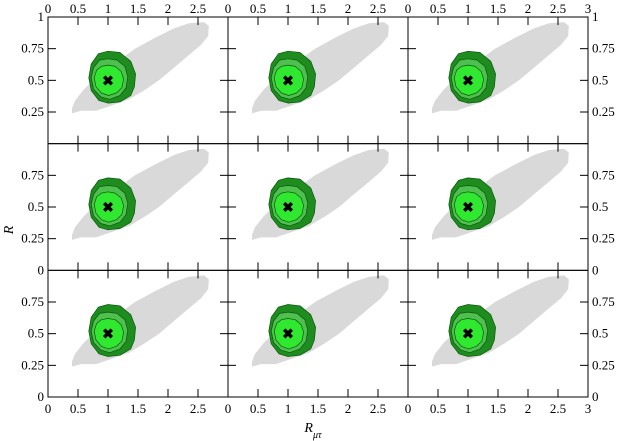 The height and width of the screenshot is (441, 623). I want to click on svg-text: Rμτ, so click(312, 431).